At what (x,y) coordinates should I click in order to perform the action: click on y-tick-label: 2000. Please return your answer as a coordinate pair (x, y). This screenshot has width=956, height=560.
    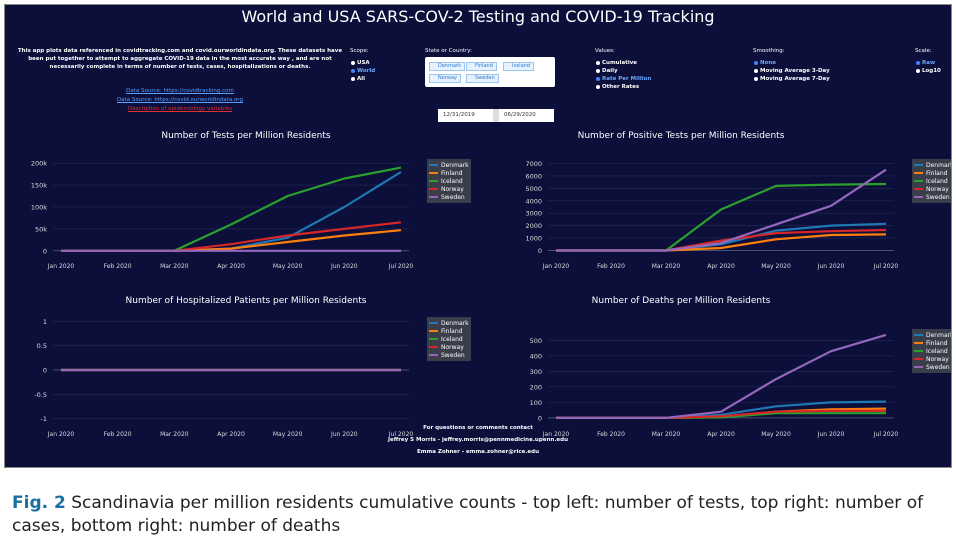
    Looking at the image, I should click on (533, 226).